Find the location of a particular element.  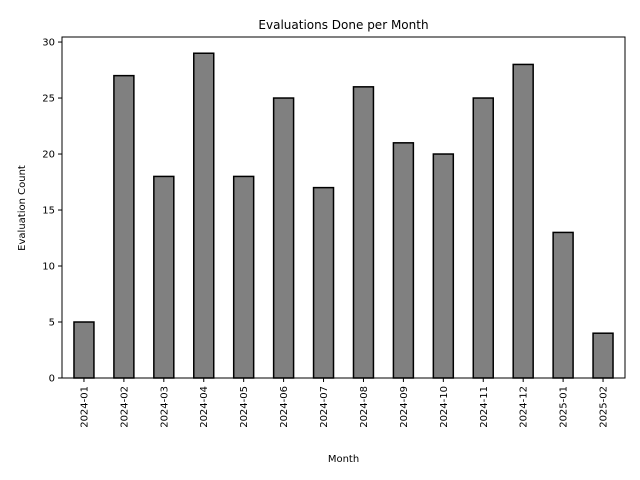

y-axis: 0 5 10 15 20 25 30 is located at coordinates (52, 211).